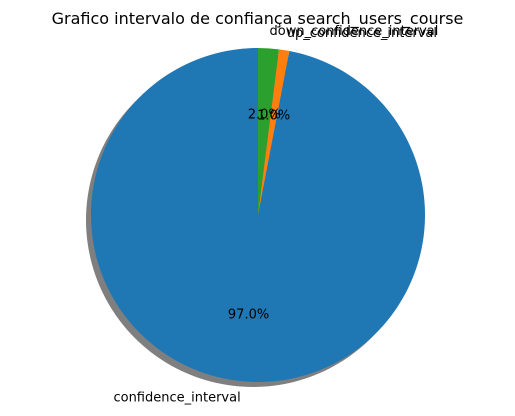 The image size is (515, 416). Describe the element at coordinates (176, 397) in the screenshot. I see `slice-label-confidence-interval: confidence_interval` at that location.